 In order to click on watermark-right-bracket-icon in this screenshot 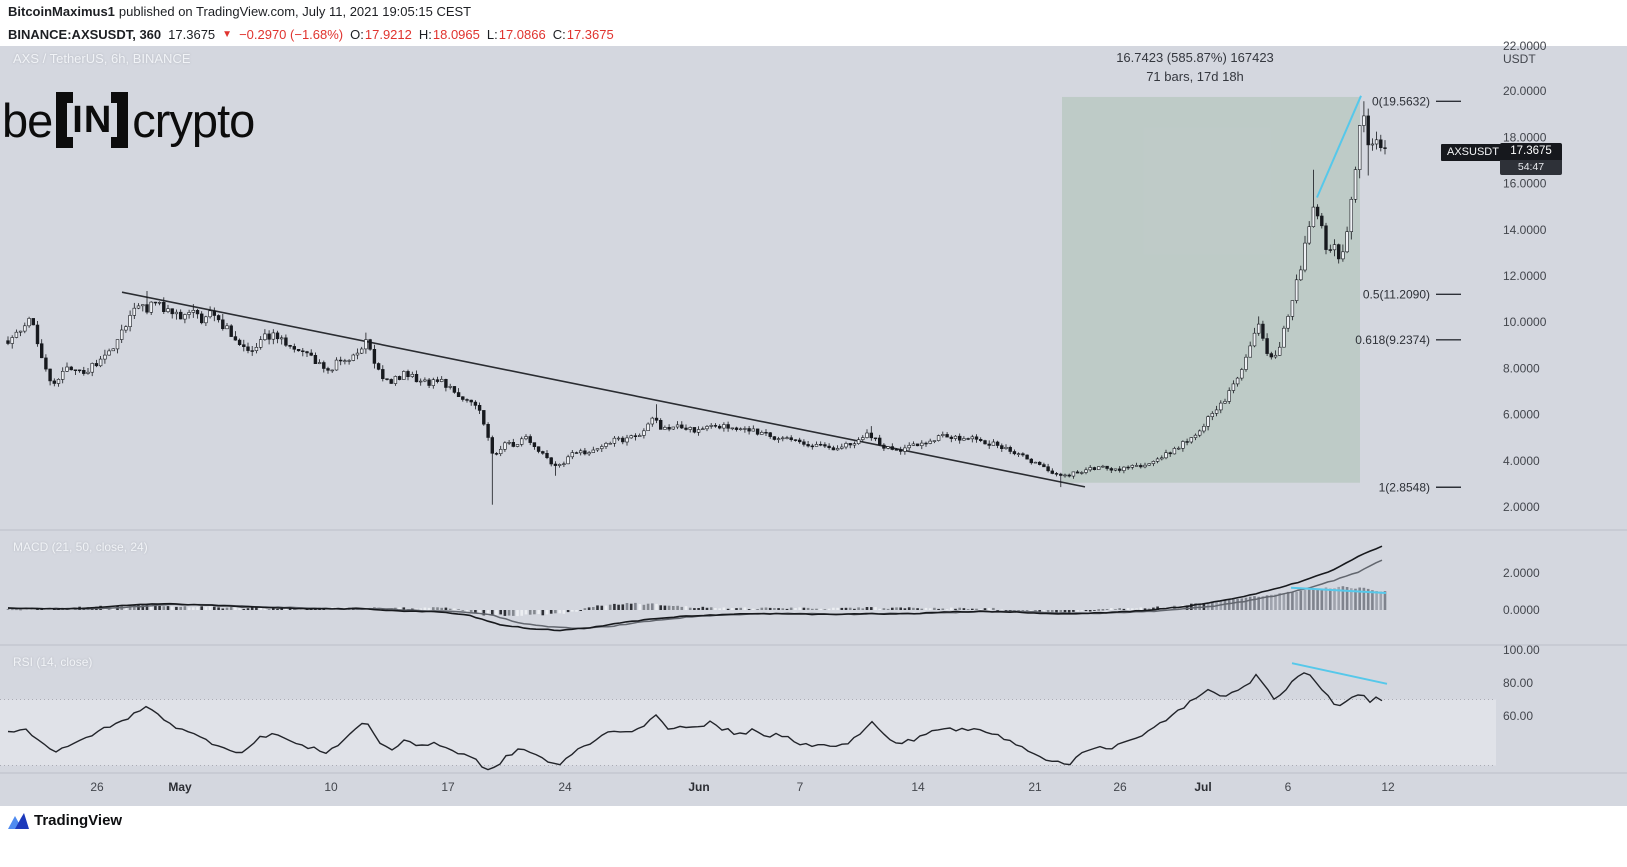, I will do `click(120, 120)`.